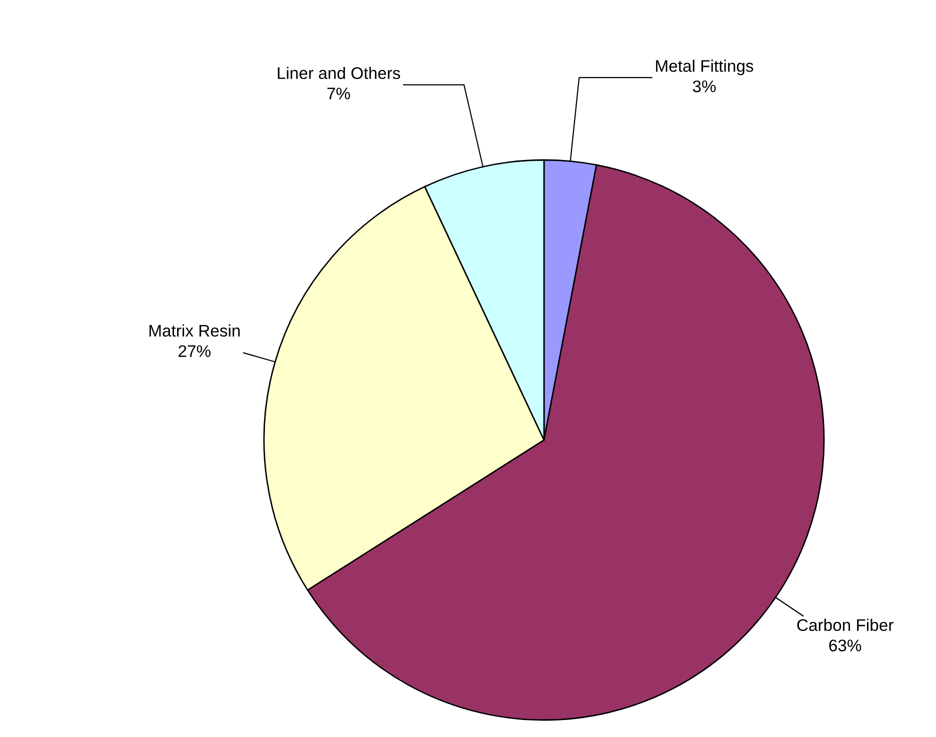 This screenshot has height=737, width=936. I want to click on data-label: 63%, so click(845, 646).